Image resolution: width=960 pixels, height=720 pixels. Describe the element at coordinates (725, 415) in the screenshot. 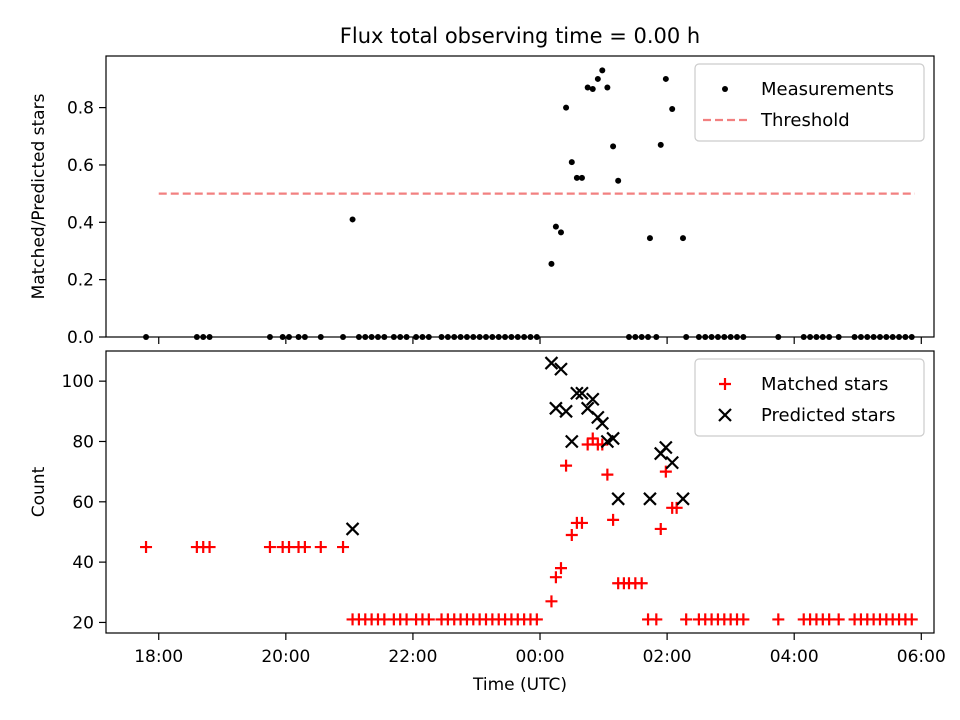

I see `legend-x-icon` at that location.